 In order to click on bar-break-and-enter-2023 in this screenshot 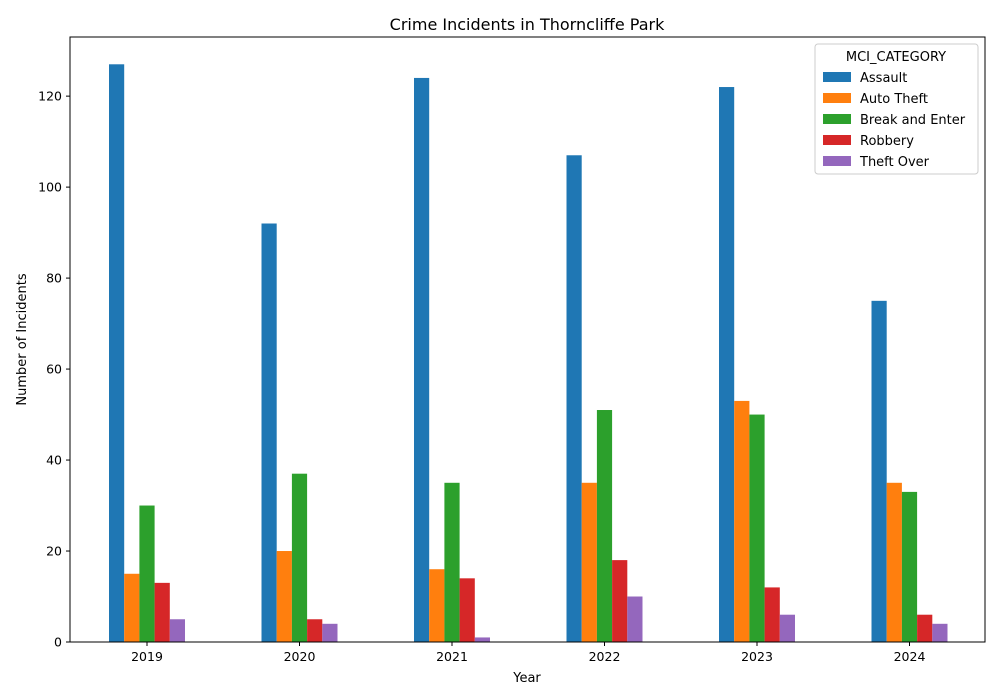, I will do `click(757, 528)`.